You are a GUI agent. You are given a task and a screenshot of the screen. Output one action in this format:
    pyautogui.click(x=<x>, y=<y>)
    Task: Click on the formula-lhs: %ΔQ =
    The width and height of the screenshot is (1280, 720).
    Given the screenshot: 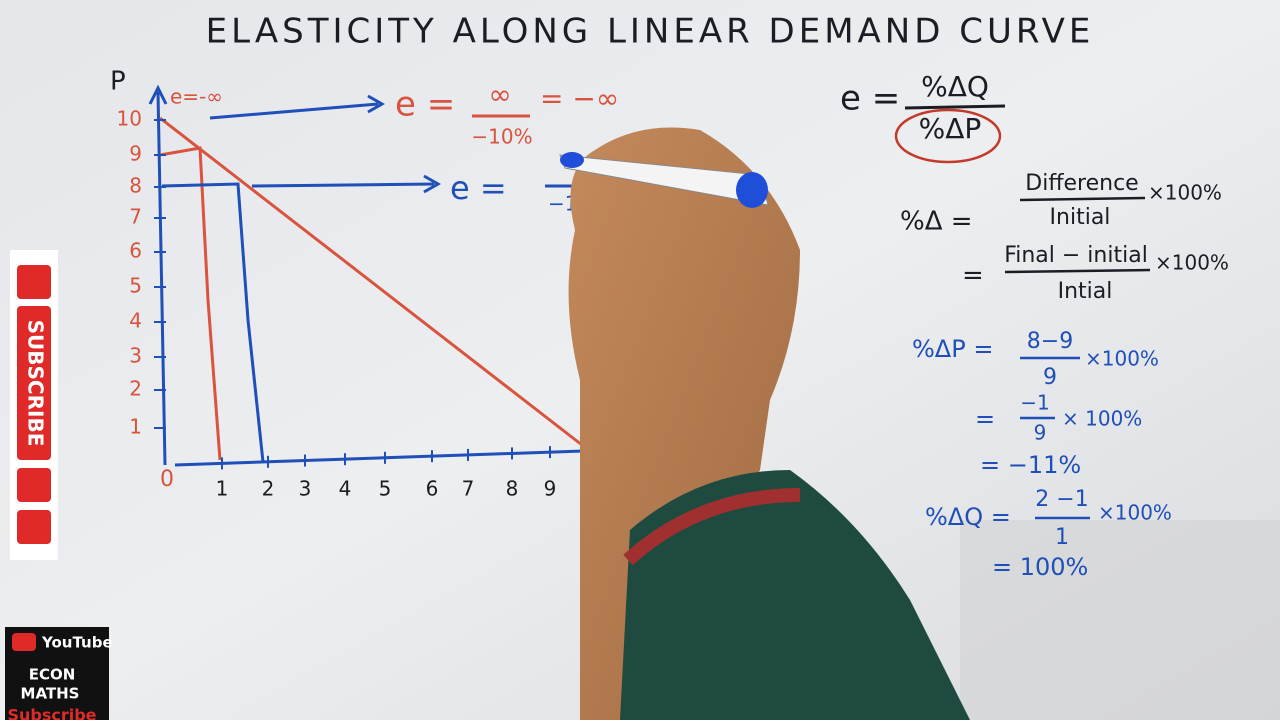 What is the action you would take?
    pyautogui.click(x=968, y=517)
    